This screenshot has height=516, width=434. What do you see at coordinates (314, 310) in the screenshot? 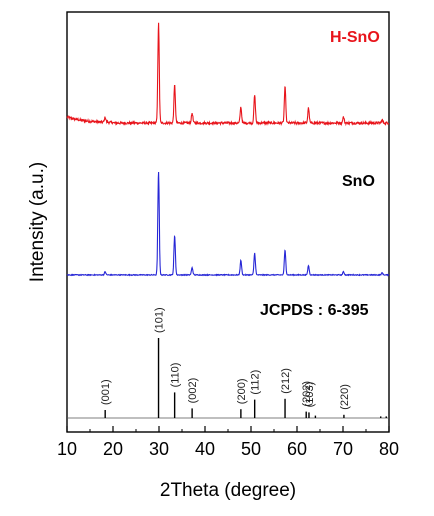
I see `series-label-jcpds: JCPDS : 6-395` at bounding box center [314, 310].